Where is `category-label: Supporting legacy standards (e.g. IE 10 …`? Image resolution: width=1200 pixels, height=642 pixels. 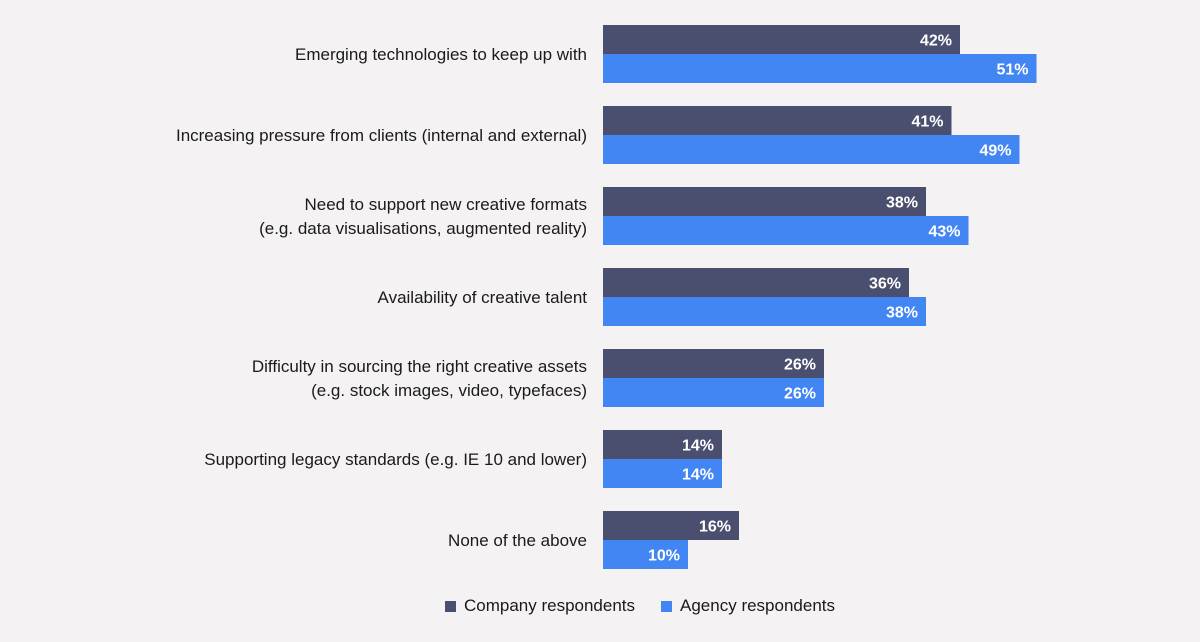 category-label: Supporting legacy standards (e.g. IE 10 … is located at coordinates (395, 459).